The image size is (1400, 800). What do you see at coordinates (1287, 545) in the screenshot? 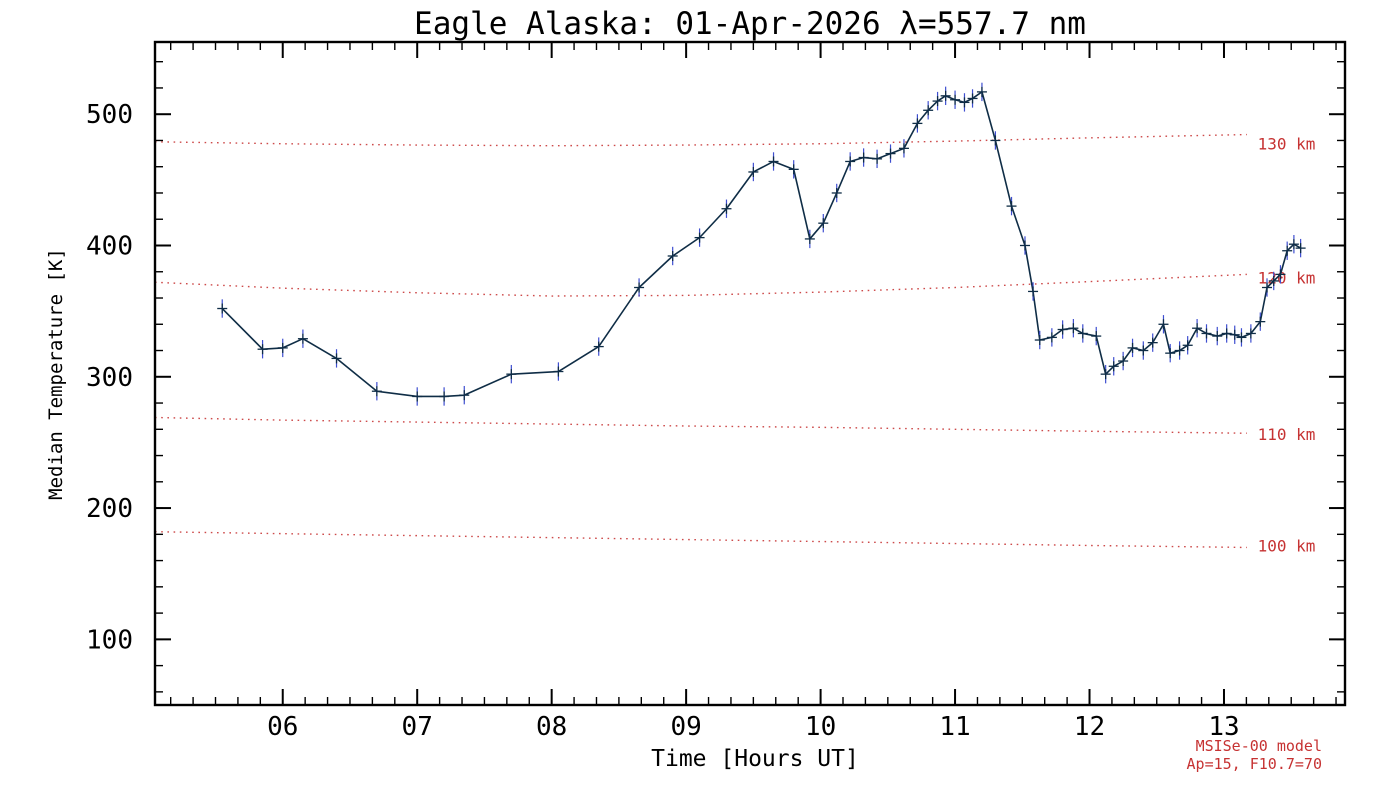
I see `altitude-label: 100 km` at bounding box center [1287, 545].